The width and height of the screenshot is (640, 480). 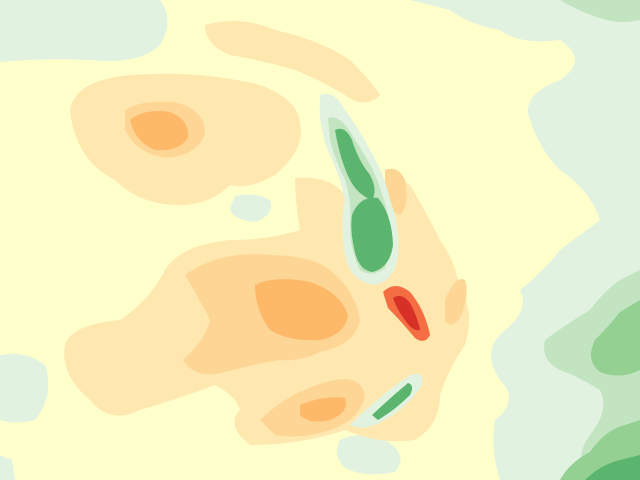 I want to click on mid-orange-south, so click(x=323, y=409).